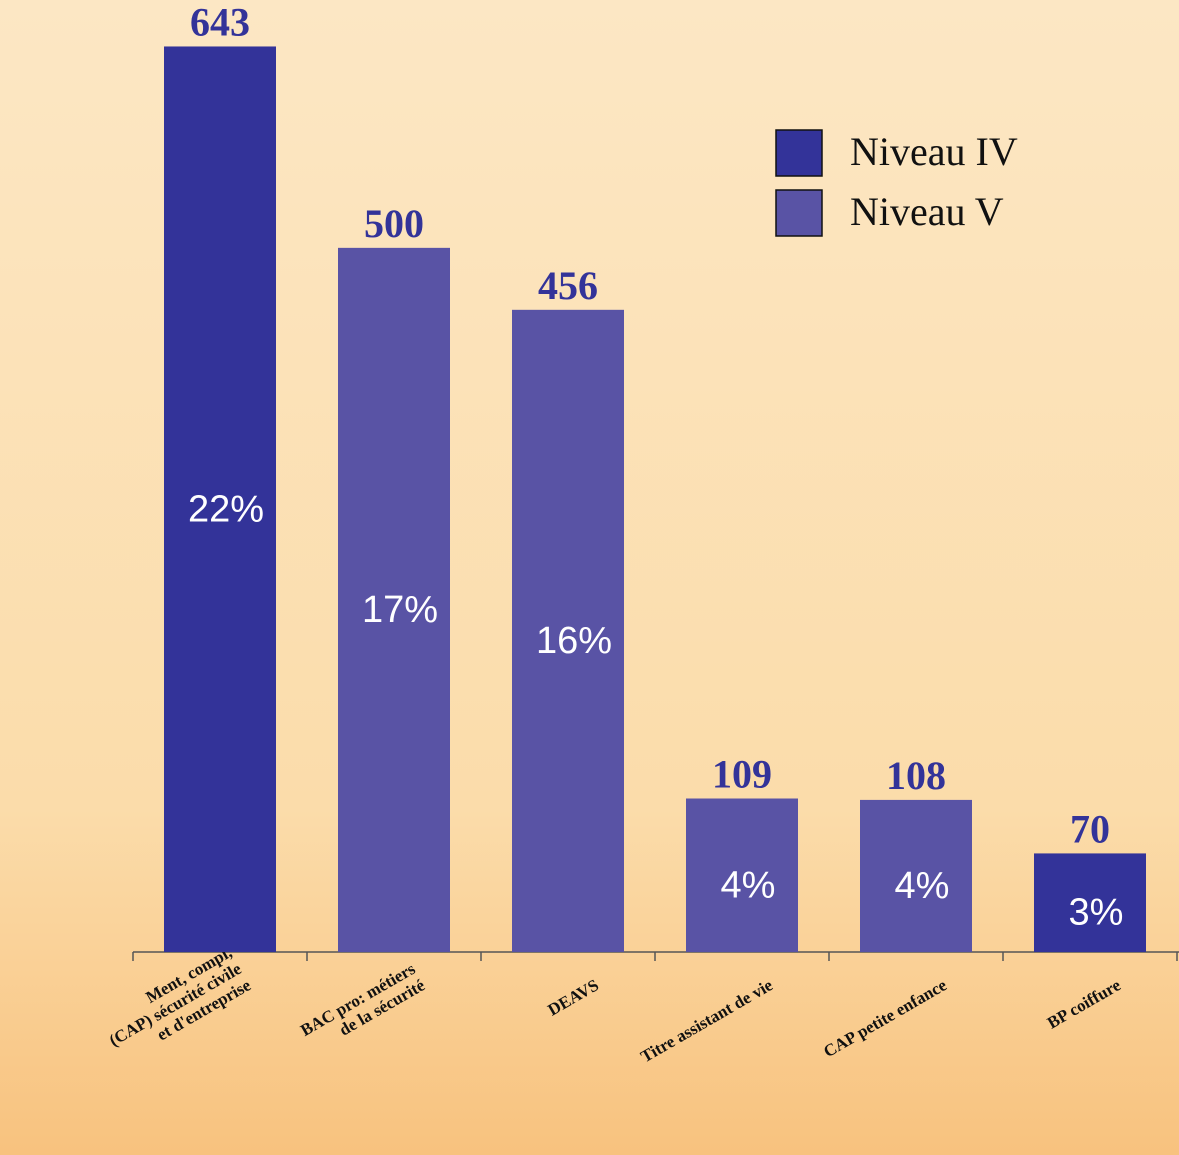 The width and height of the screenshot is (1179, 1155). Describe the element at coordinates (1090, 829) in the screenshot. I see `value-label: 70` at that location.